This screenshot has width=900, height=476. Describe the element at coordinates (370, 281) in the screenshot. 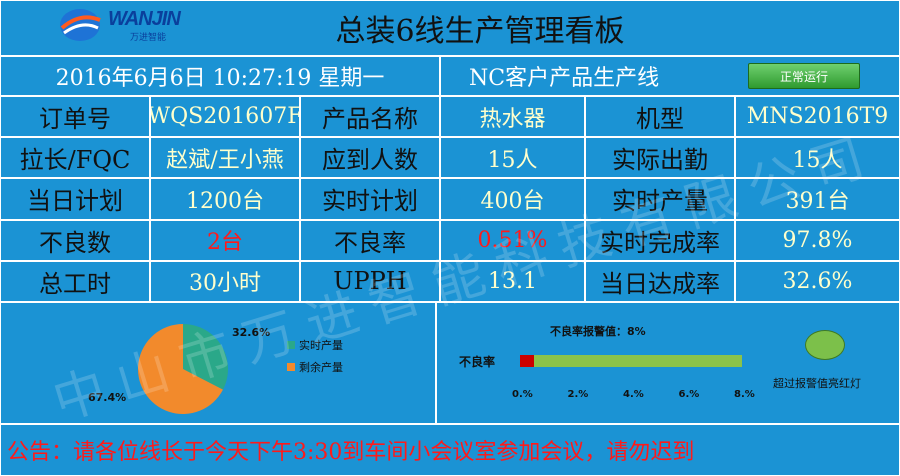

I see `label-cell-4-2: UPPH` at that location.